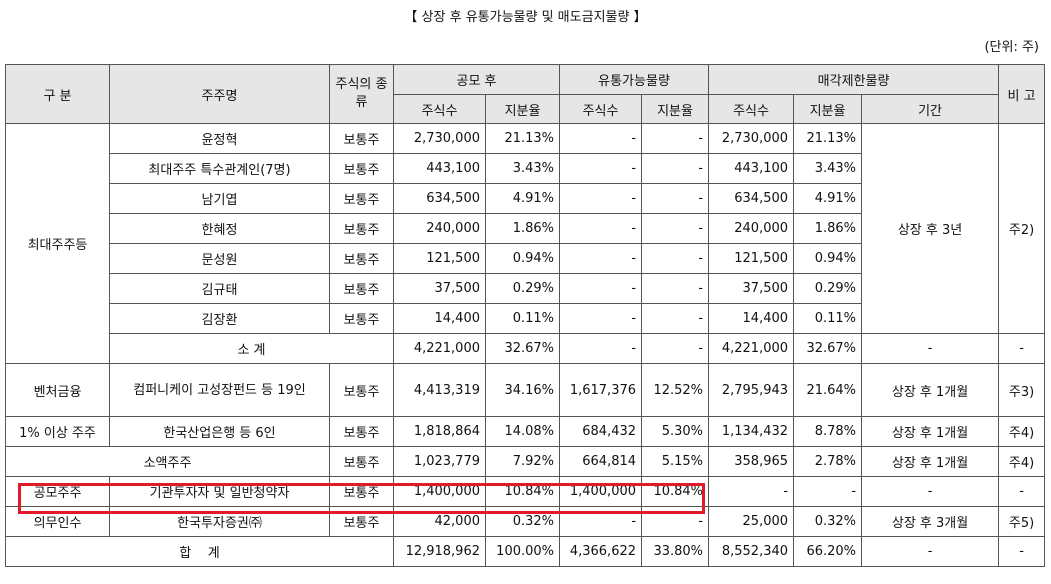 The height and width of the screenshot is (584, 1051). Describe the element at coordinates (601, 551) in the screenshot. I see `tradable-shares-cell: 4,366,622` at that location.